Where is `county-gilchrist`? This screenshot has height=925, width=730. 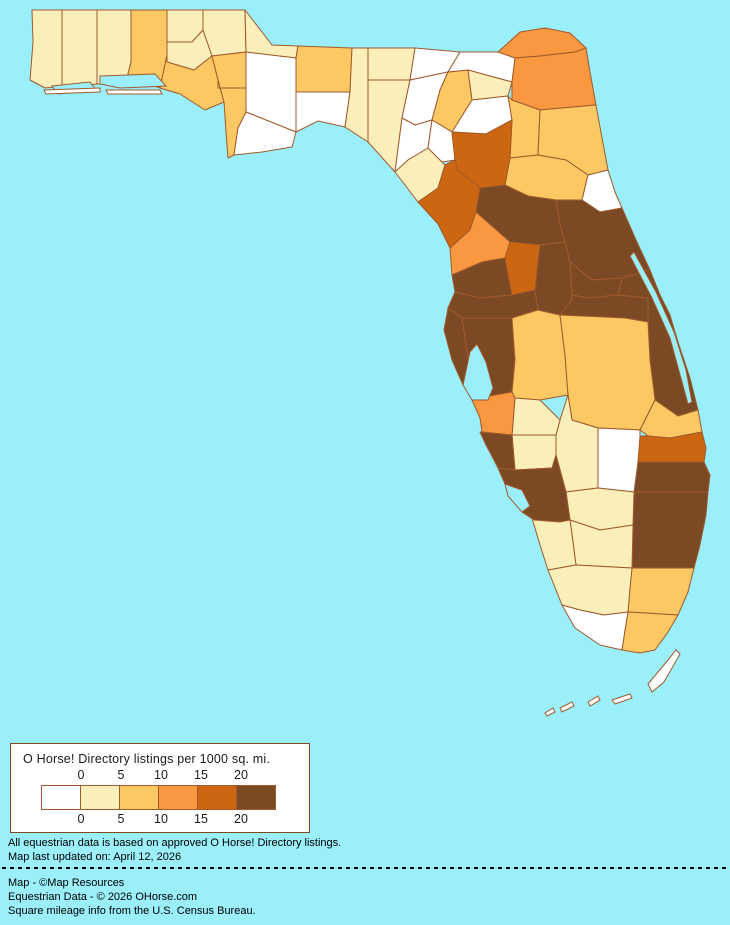
county-gilchrist is located at coordinates (441, 141).